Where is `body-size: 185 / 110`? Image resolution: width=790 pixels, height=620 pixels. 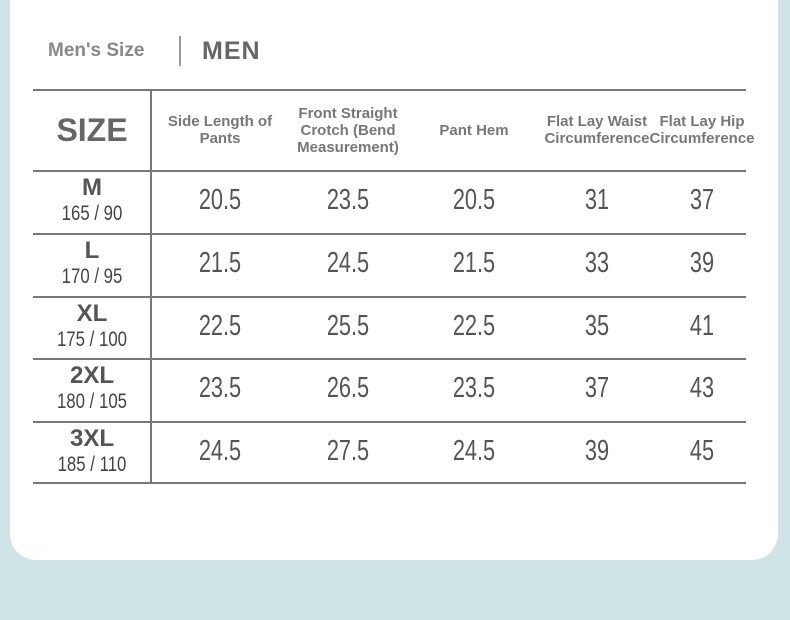 body-size: 185 / 110 is located at coordinates (92, 464).